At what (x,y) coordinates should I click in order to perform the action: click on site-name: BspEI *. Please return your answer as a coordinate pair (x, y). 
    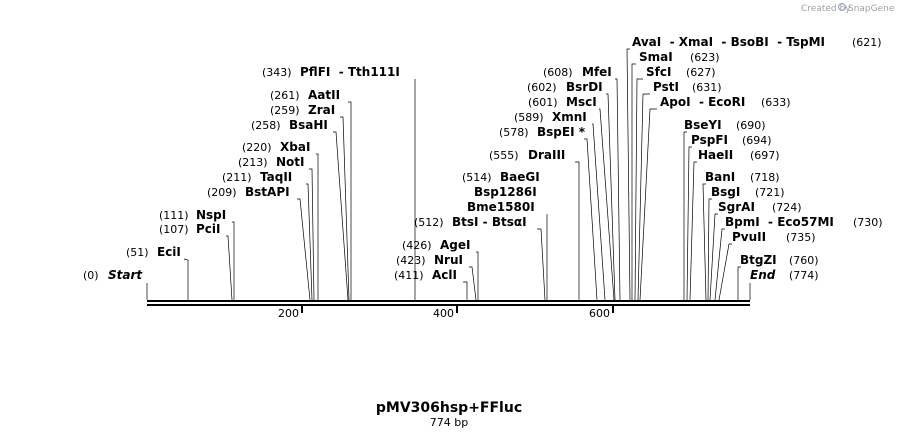
    Looking at the image, I should click on (561, 132).